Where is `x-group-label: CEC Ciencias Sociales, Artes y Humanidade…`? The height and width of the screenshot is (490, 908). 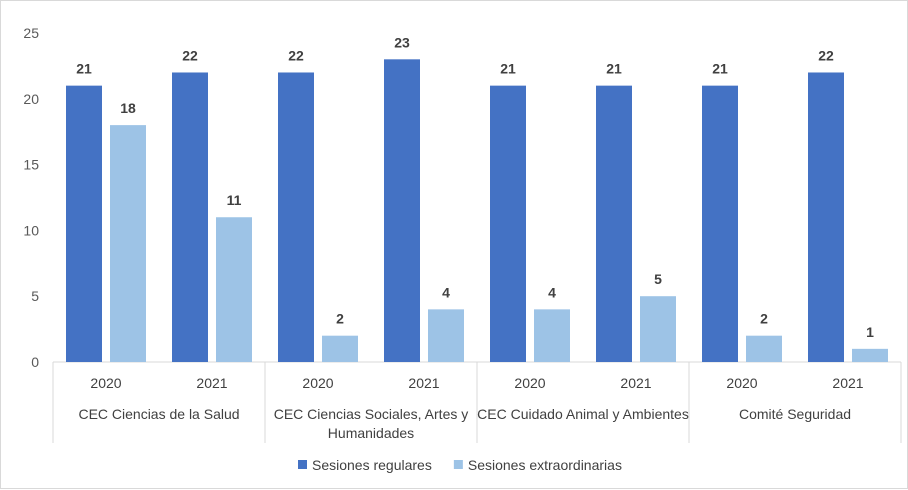
x-group-label: CEC Ciencias Sociales, Artes y Humanidade… is located at coordinates (371, 423).